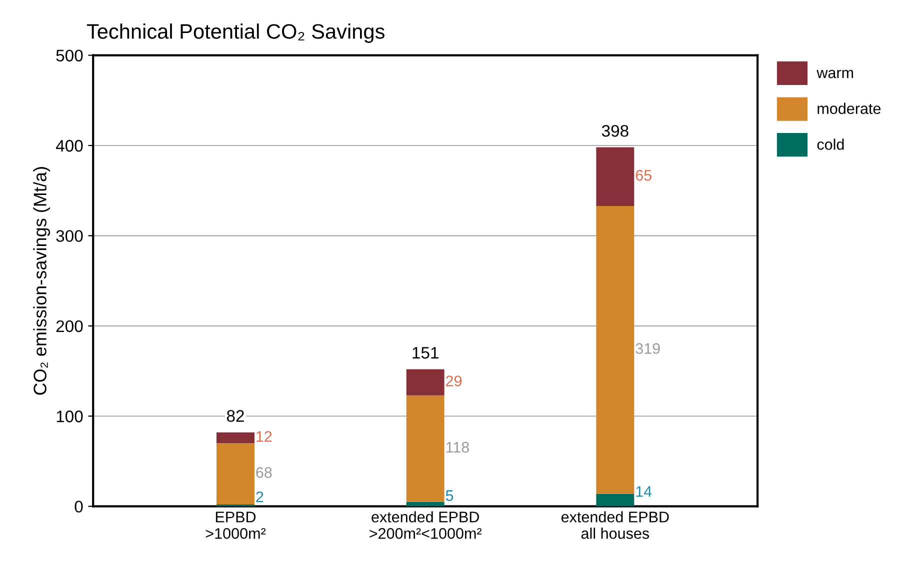 The width and height of the screenshot is (904, 582). Describe the element at coordinates (41, 281) in the screenshot. I see `y-axis-title: CO₂ emission-savings (Mt/a)` at that location.